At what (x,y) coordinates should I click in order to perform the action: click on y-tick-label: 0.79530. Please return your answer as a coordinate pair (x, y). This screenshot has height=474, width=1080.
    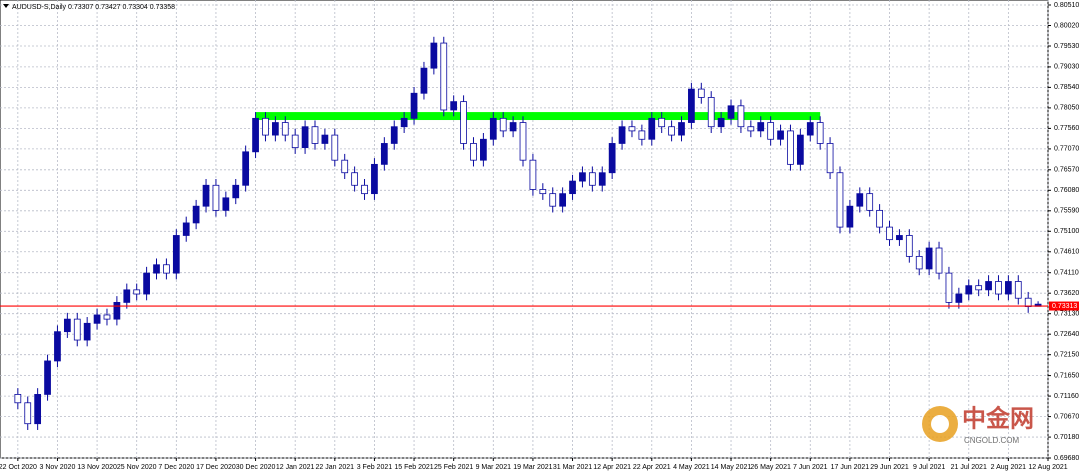
    Looking at the image, I should click on (1066, 46).